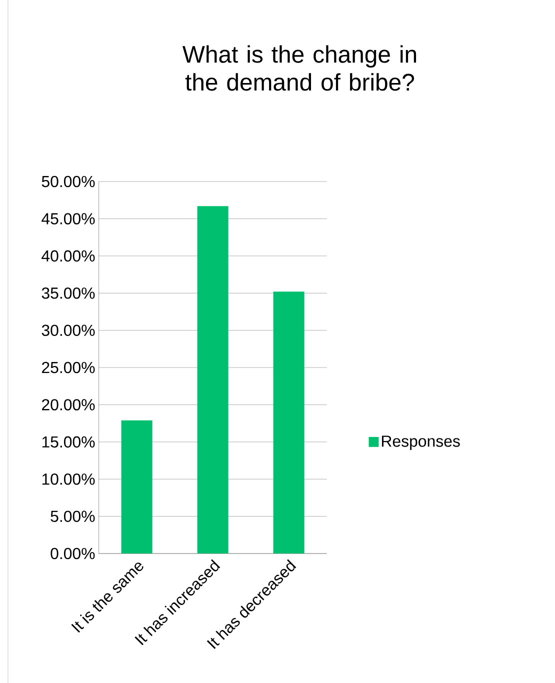 Image resolution: width=555 pixels, height=683 pixels. Describe the element at coordinates (68, 442) in the screenshot. I see `y-tick-label: 15.00%` at that location.